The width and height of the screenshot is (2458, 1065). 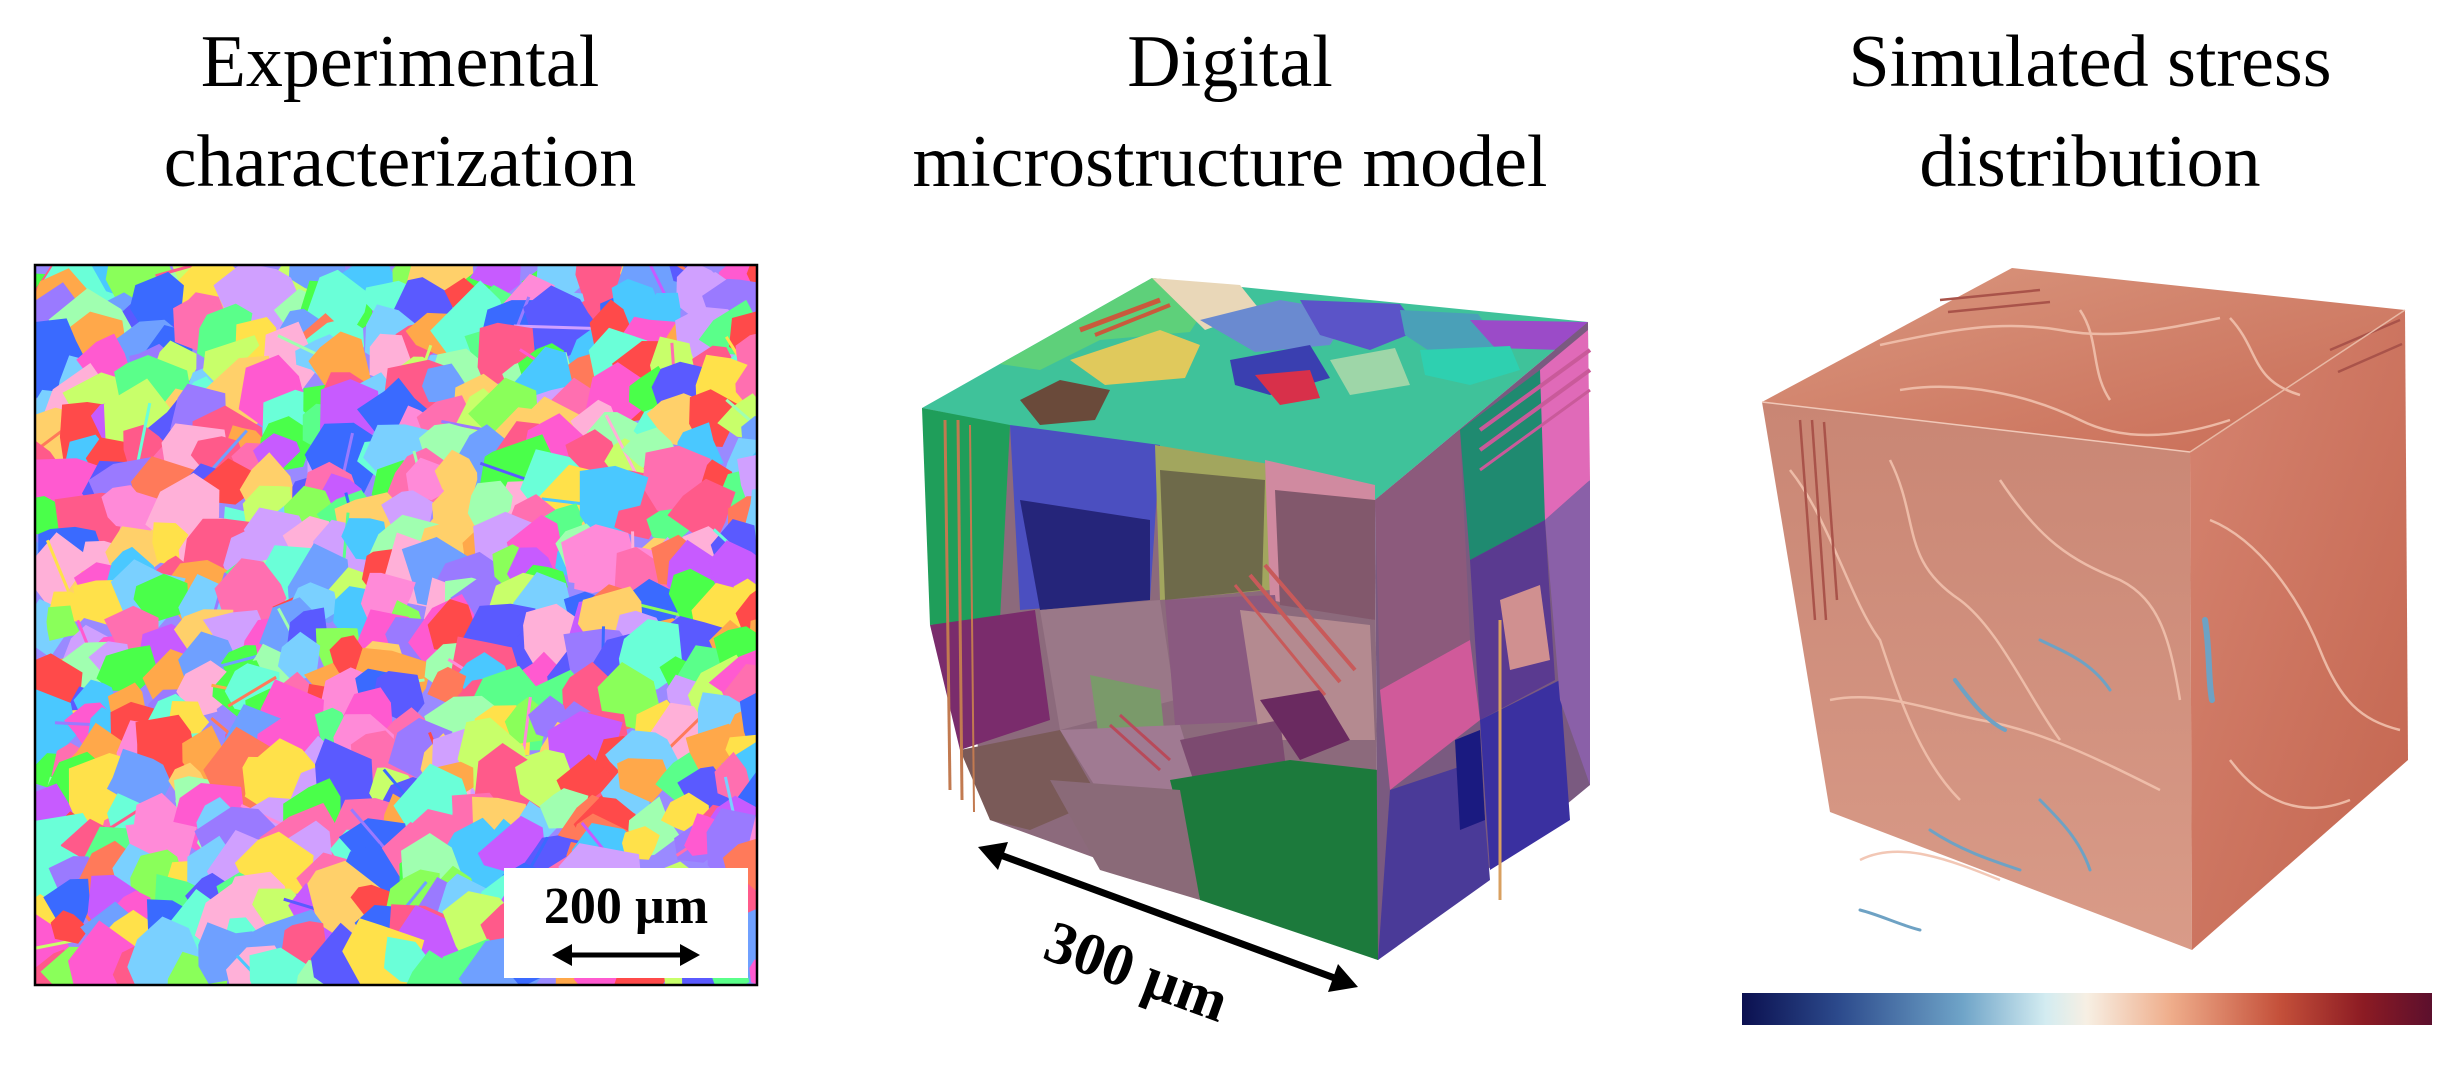 What do you see at coordinates (2299, 630) in the screenshot?
I see `stress-right-face` at bounding box center [2299, 630].